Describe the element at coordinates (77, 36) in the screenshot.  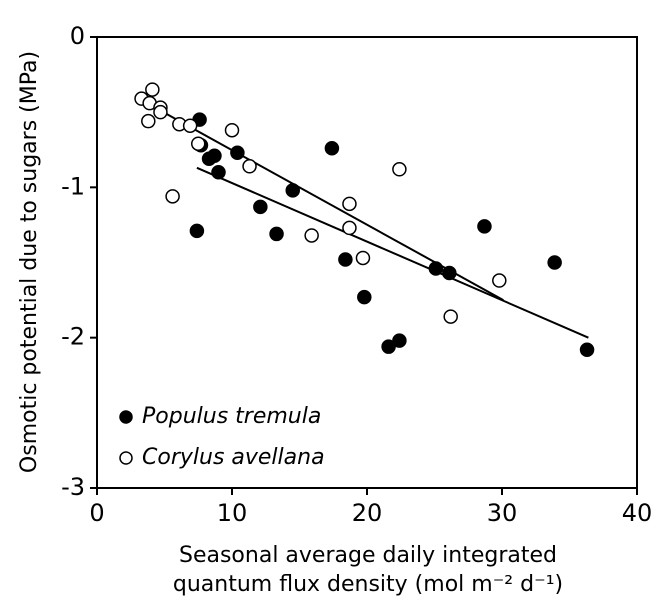
I see `y-tick-label: 0` at that location.